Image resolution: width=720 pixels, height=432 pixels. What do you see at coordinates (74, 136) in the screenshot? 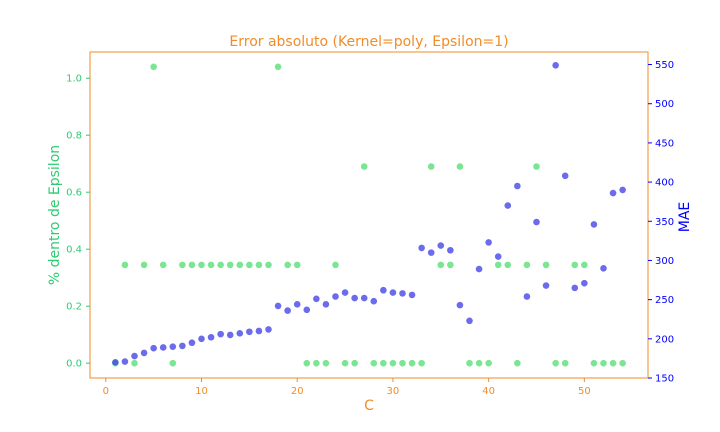
I see `left-tick-label: 0.8` at bounding box center [74, 136].